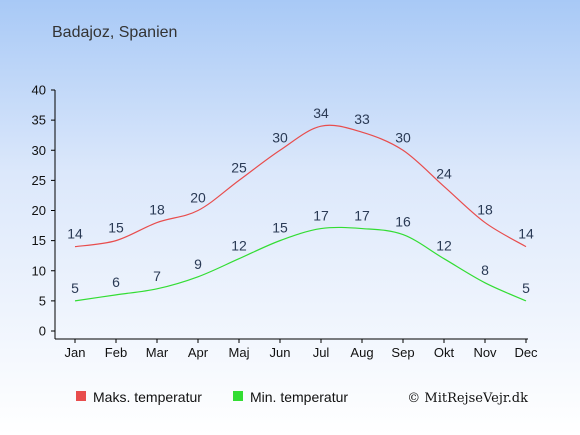 The width and height of the screenshot is (580, 435). Describe the element at coordinates (39, 240) in the screenshot. I see `y-tick-label: 15` at that location.